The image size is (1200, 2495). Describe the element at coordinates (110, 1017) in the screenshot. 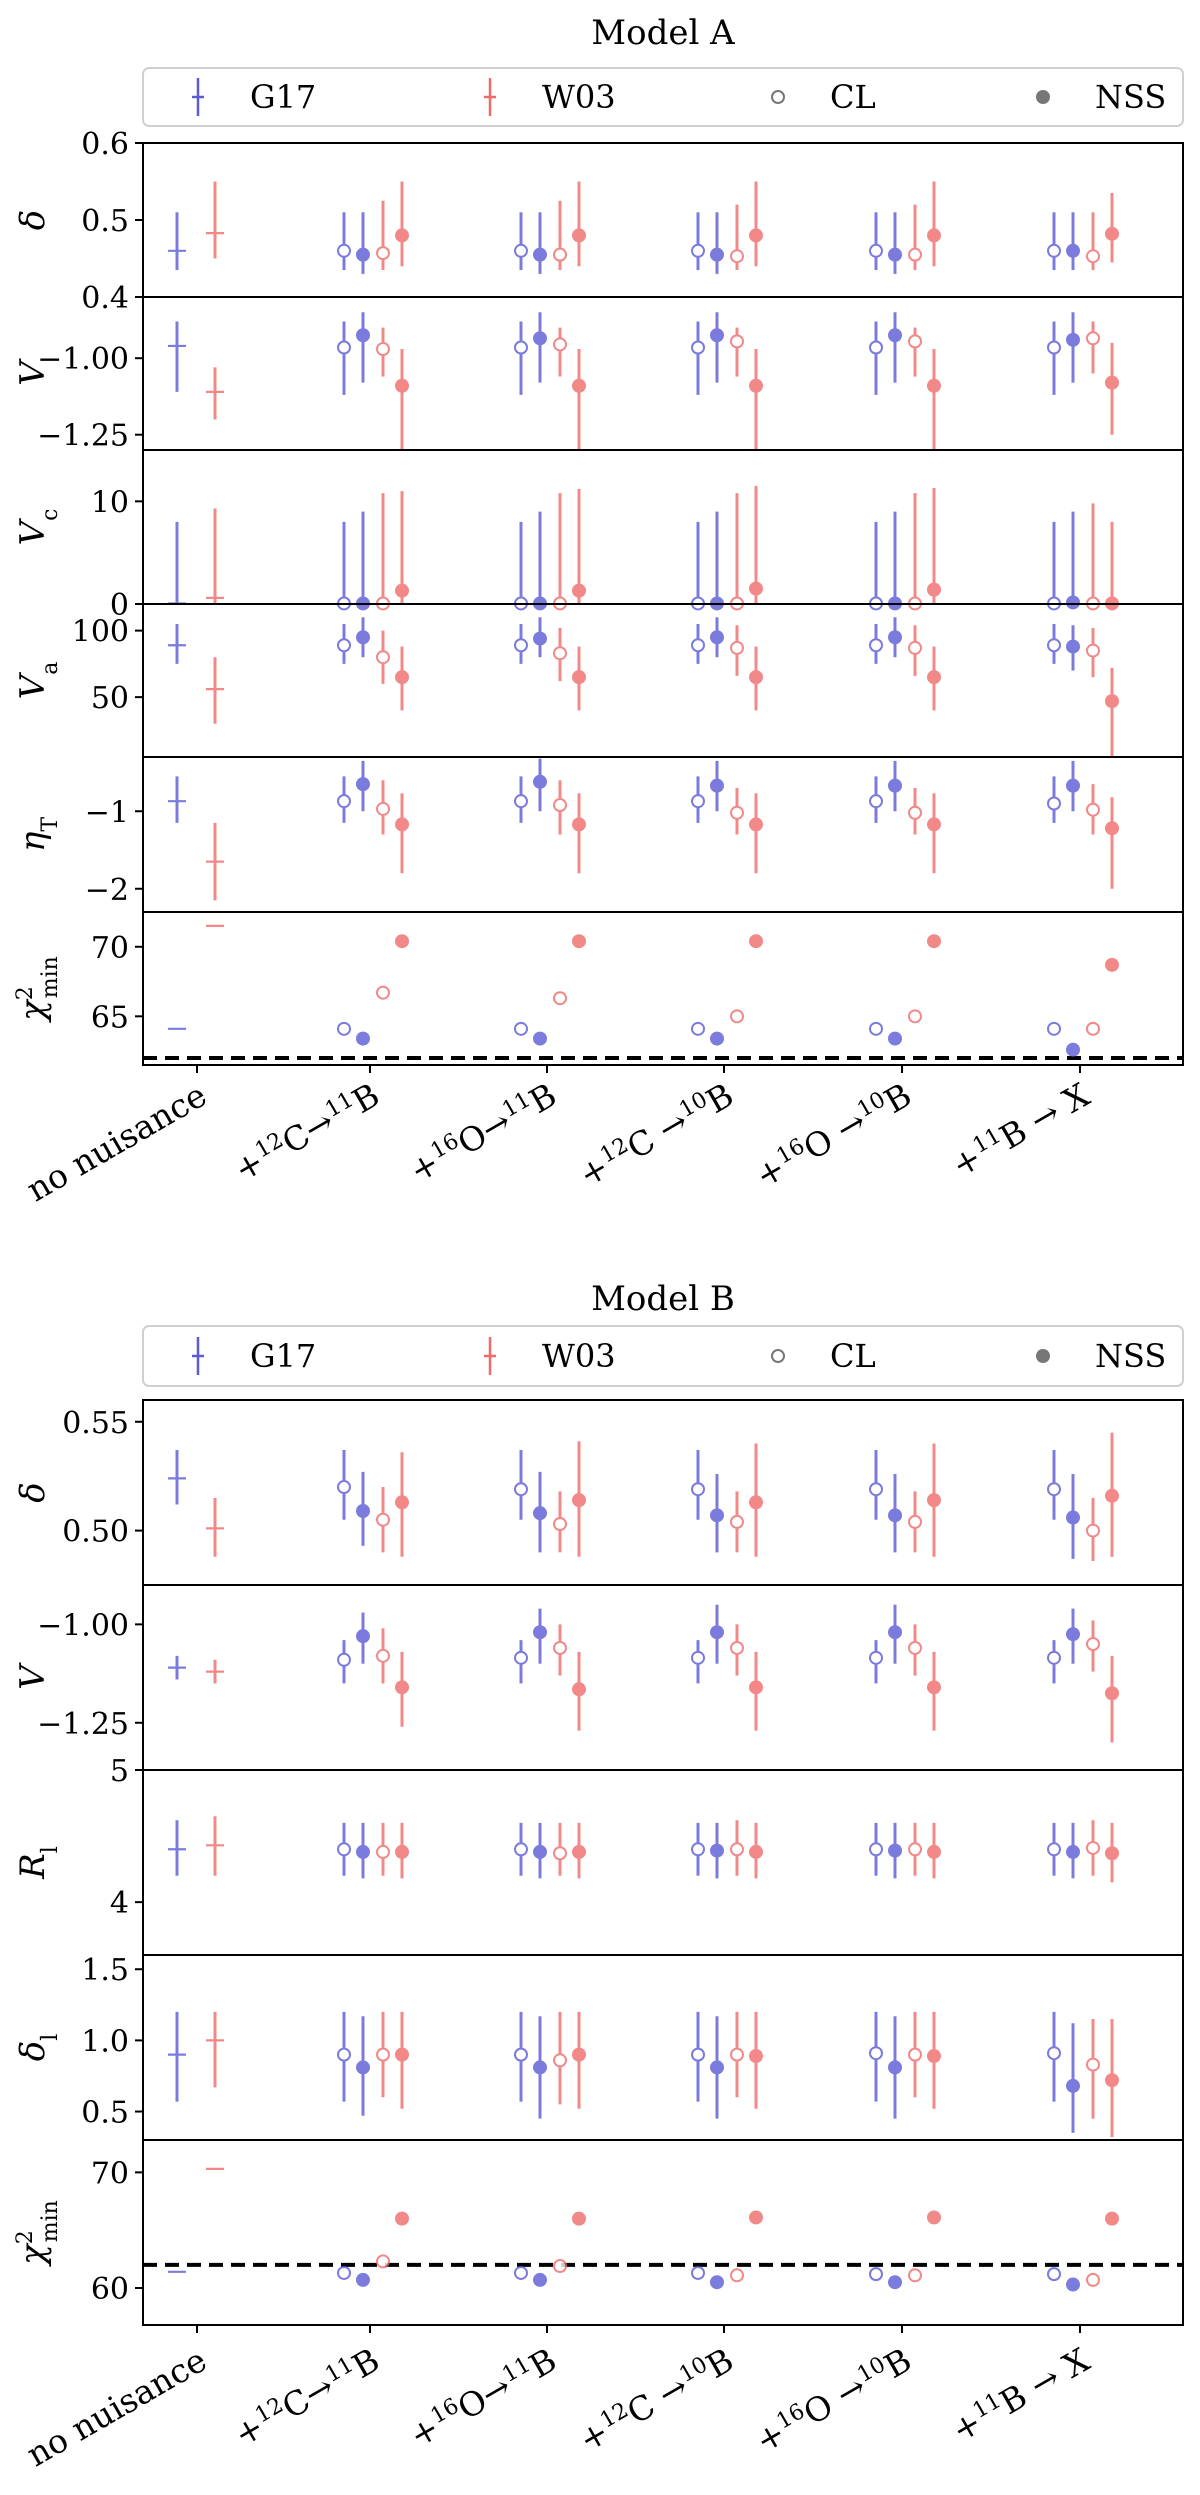

I see `y-tick-label: 65` at that location.